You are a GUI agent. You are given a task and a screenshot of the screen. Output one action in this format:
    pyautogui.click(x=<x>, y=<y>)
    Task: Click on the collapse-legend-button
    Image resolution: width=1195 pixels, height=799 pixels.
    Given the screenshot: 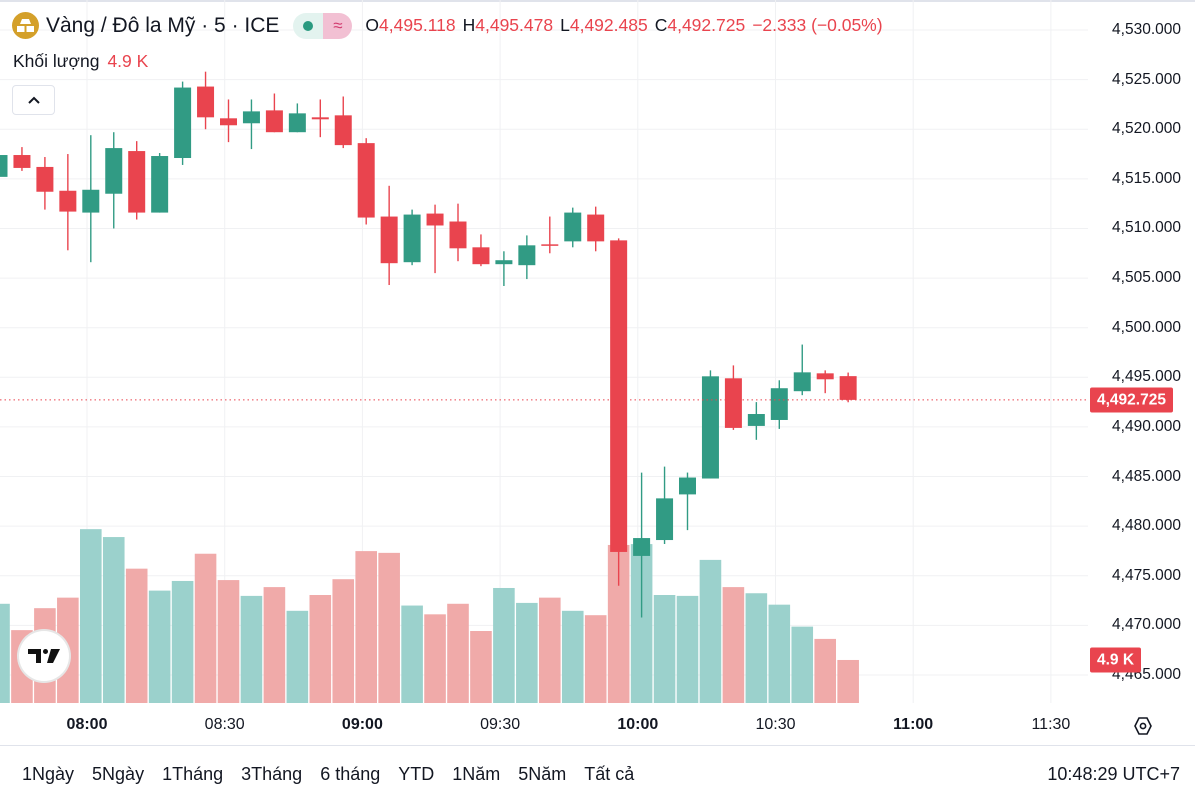 What is the action you would take?
    pyautogui.click(x=33, y=100)
    